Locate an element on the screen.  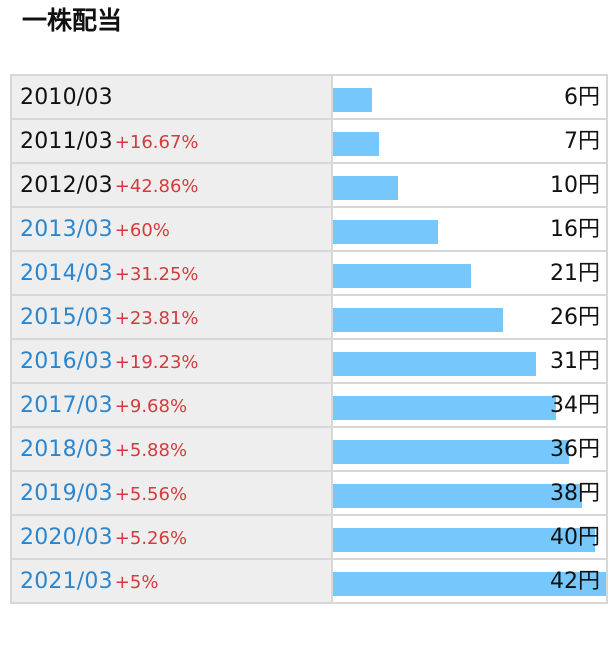
dividend-bar-cell: 6円 is located at coordinates (469, 97).